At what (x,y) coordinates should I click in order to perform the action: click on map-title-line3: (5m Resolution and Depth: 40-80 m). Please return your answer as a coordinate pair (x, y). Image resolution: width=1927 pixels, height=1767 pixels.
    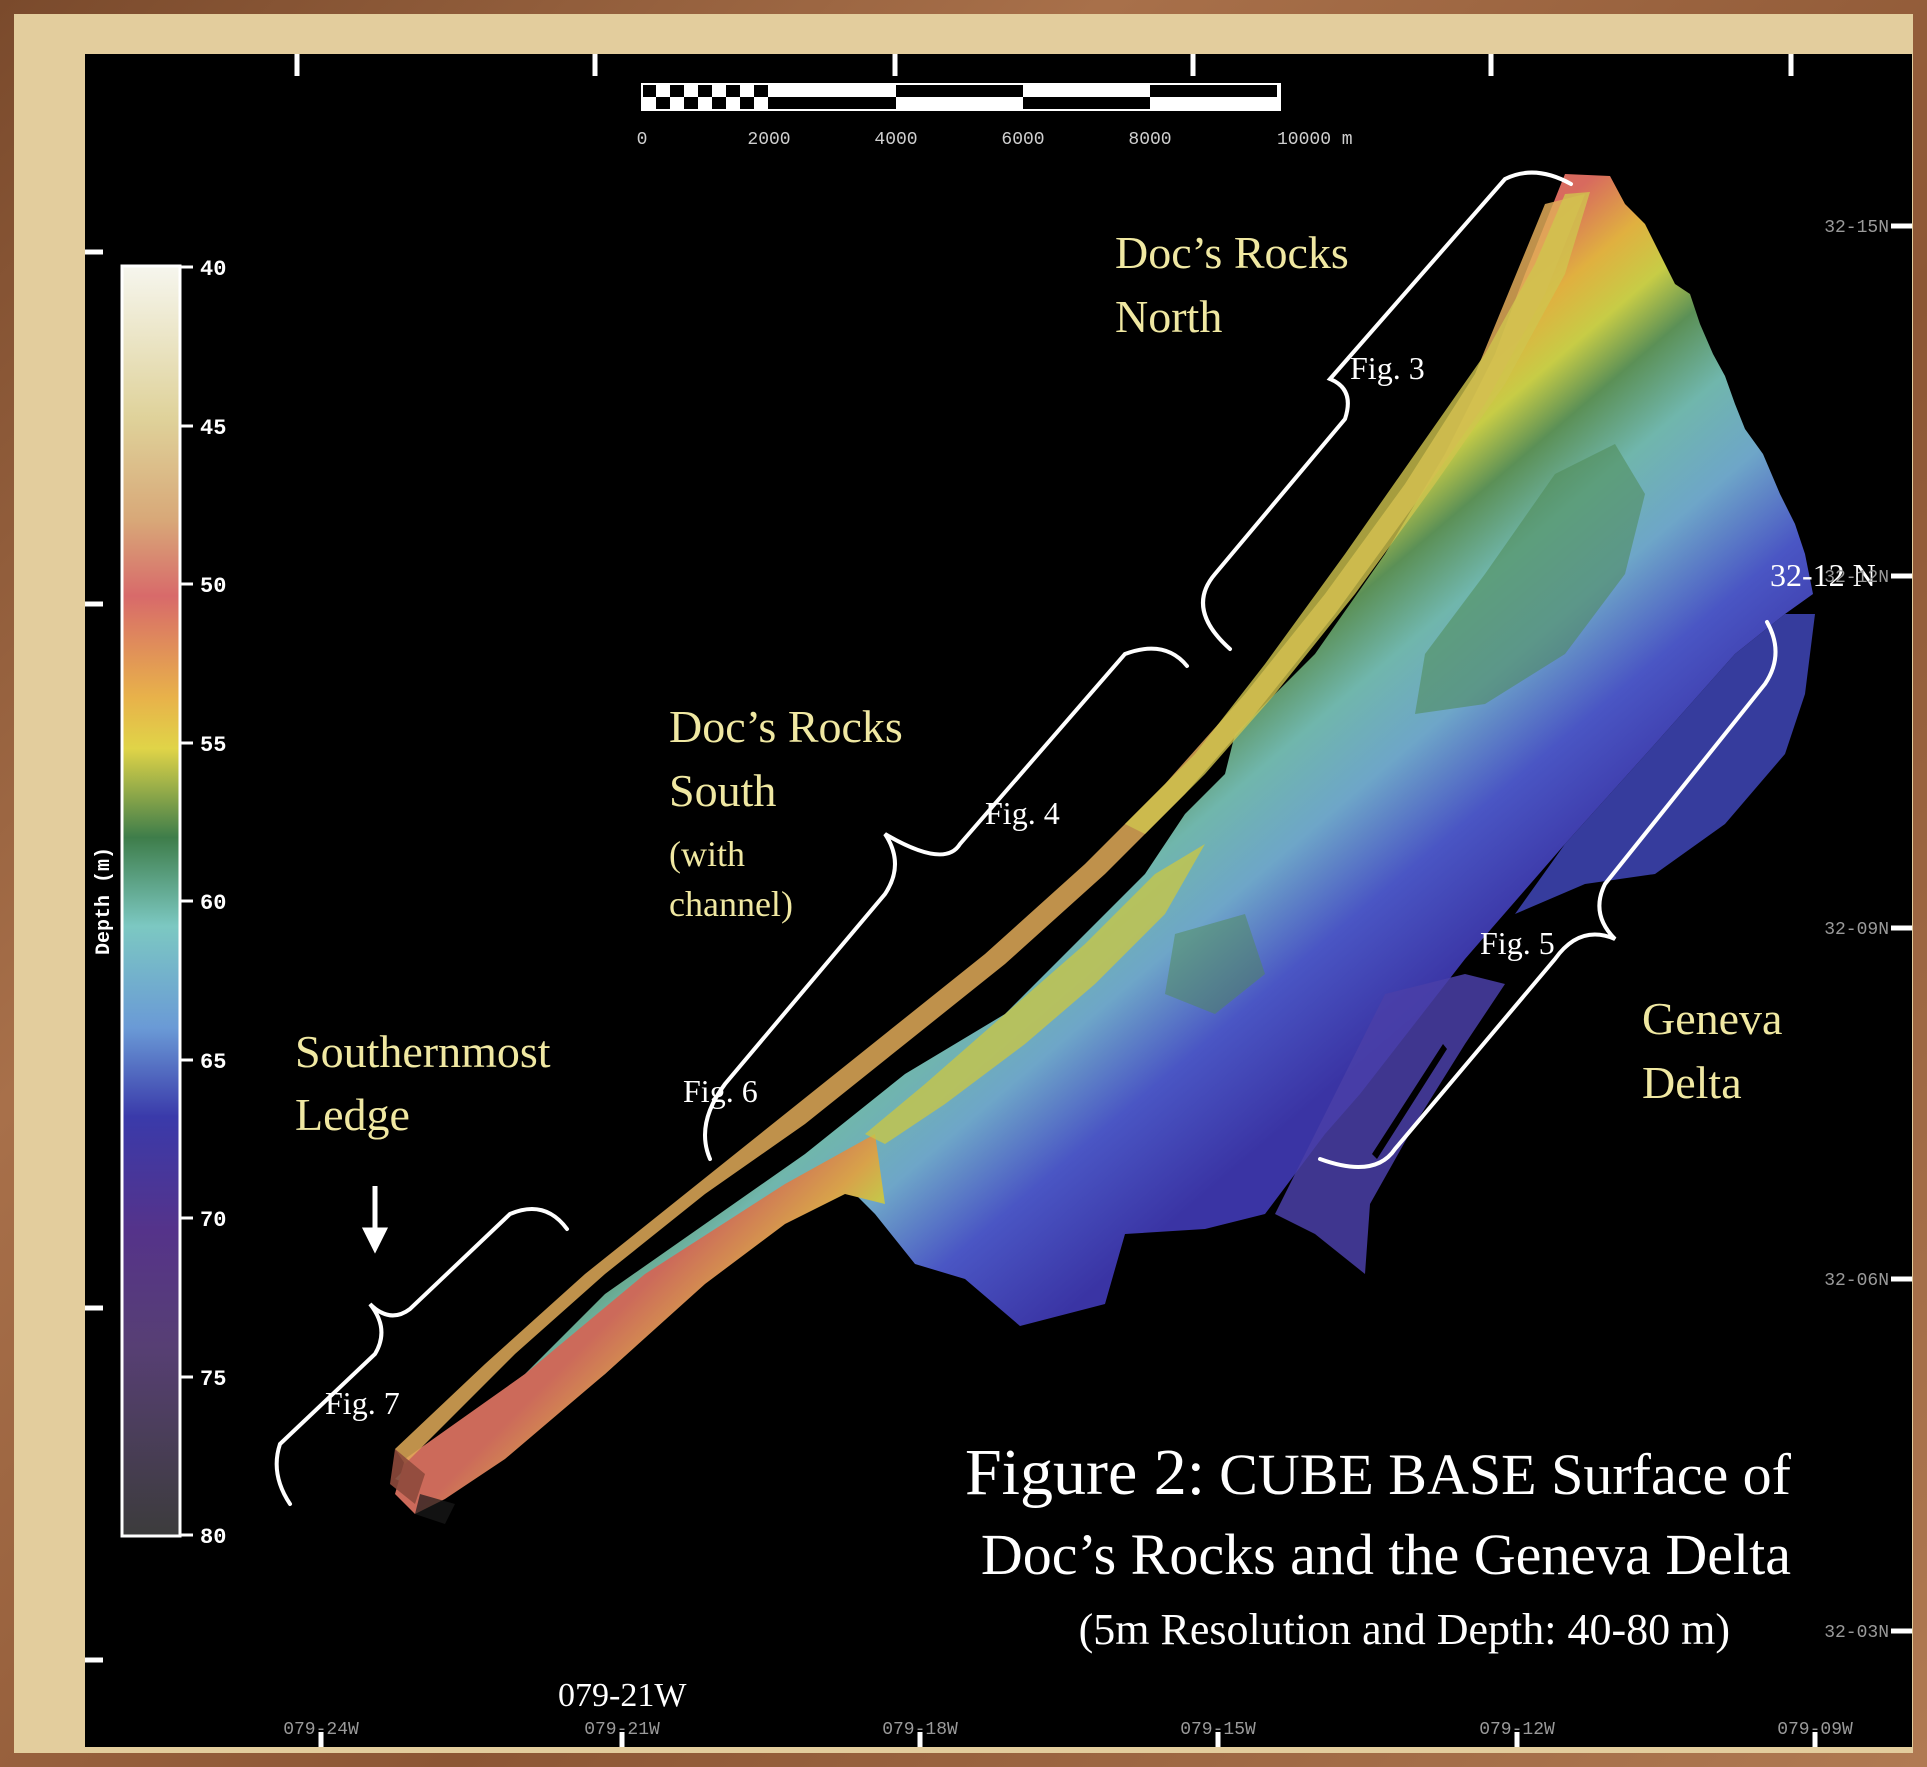
    Looking at the image, I should click on (1404, 1629).